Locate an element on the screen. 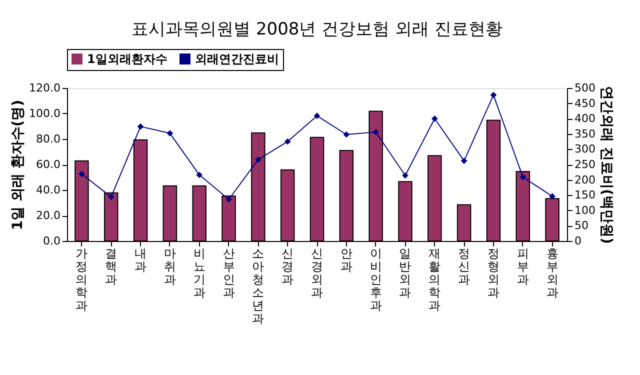  y2-tick-label: 500 is located at coordinates (585, 88).